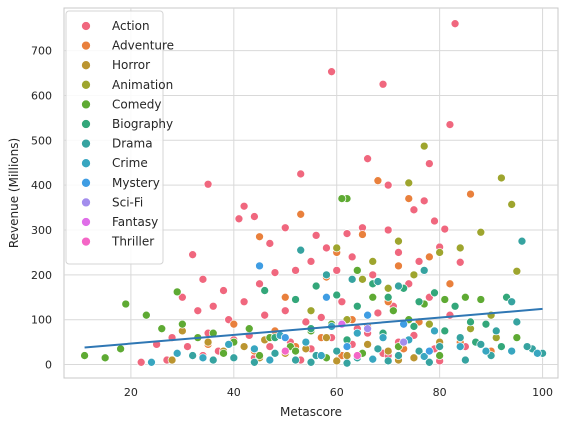  What do you see at coordinates (41, 208) in the screenshot?
I see `y-axis-ticks: 0 100 200 300 400 500 600 700` at bounding box center [41, 208].